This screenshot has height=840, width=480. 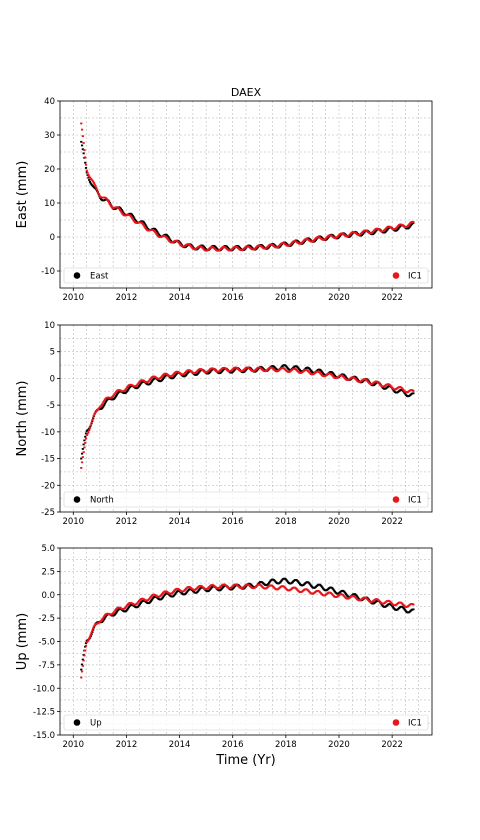 What do you see at coordinates (246, 275) in the screenshot?
I see `legend-box` at bounding box center [246, 275].